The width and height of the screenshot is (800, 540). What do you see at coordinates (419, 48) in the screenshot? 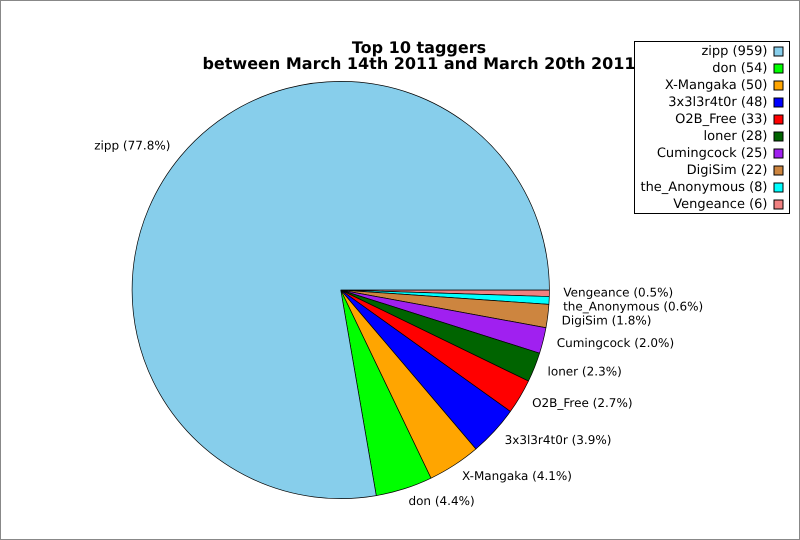
I see `chart-title: Top 10 taggers` at bounding box center [419, 48].